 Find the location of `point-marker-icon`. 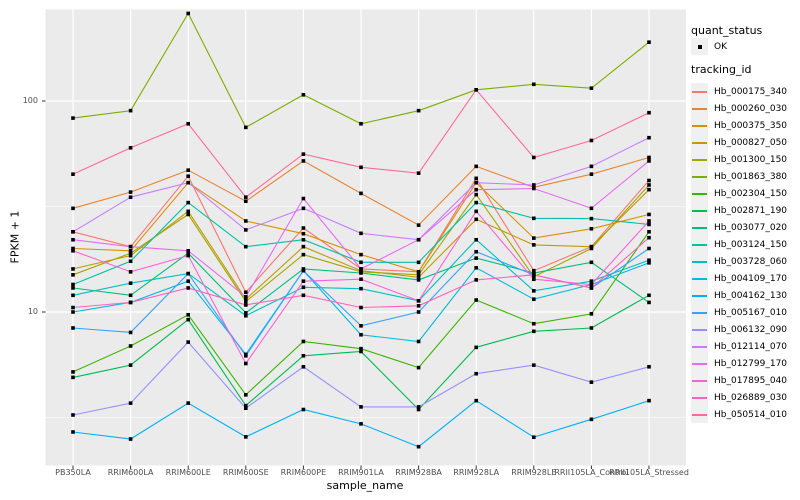

point-marker-icon is located at coordinates (699, 46).